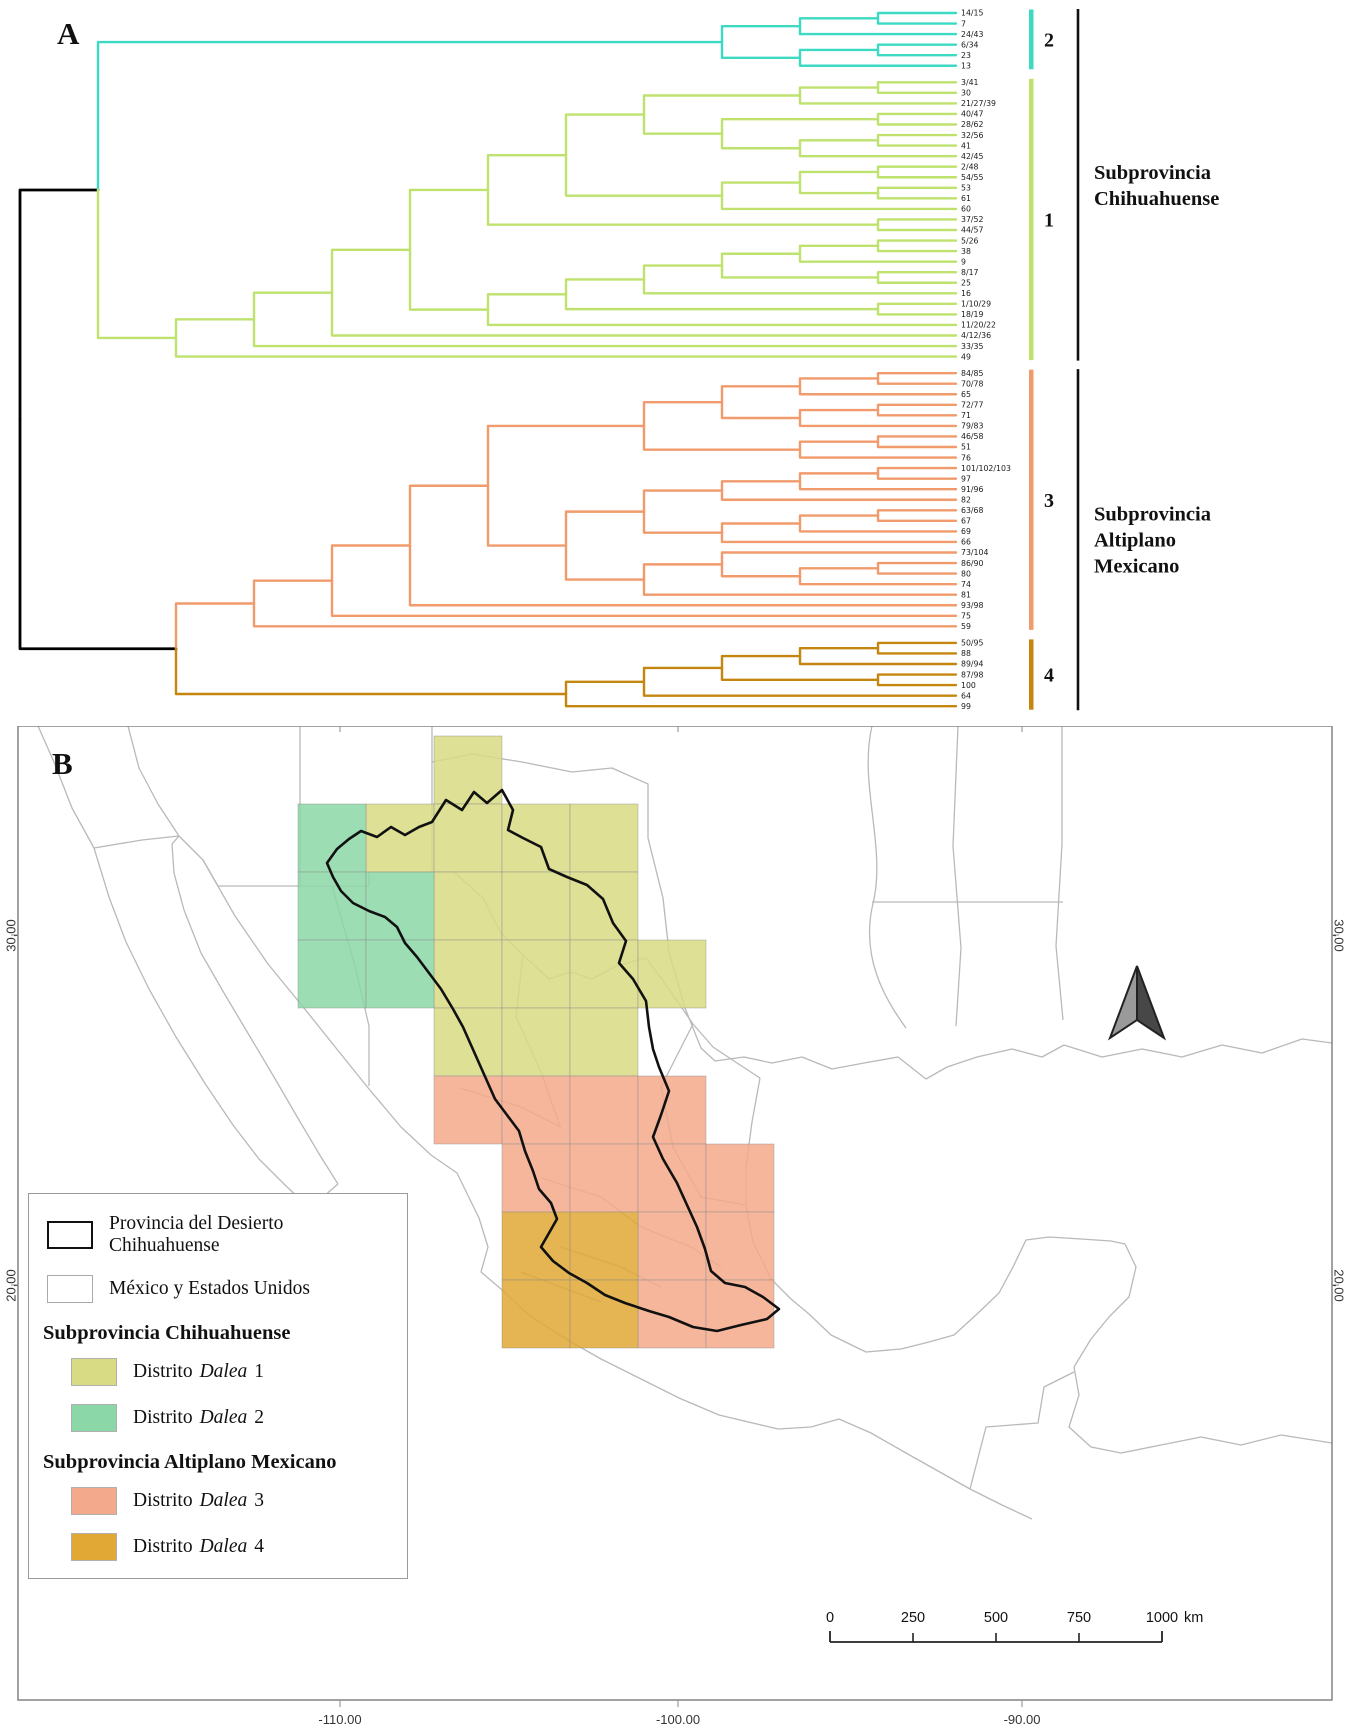 The height and width of the screenshot is (1735, 1350). What do you see at coordinates (966, 653) in the screenshot?
I see `tip-label: 88` at bounding box center [966, 653].